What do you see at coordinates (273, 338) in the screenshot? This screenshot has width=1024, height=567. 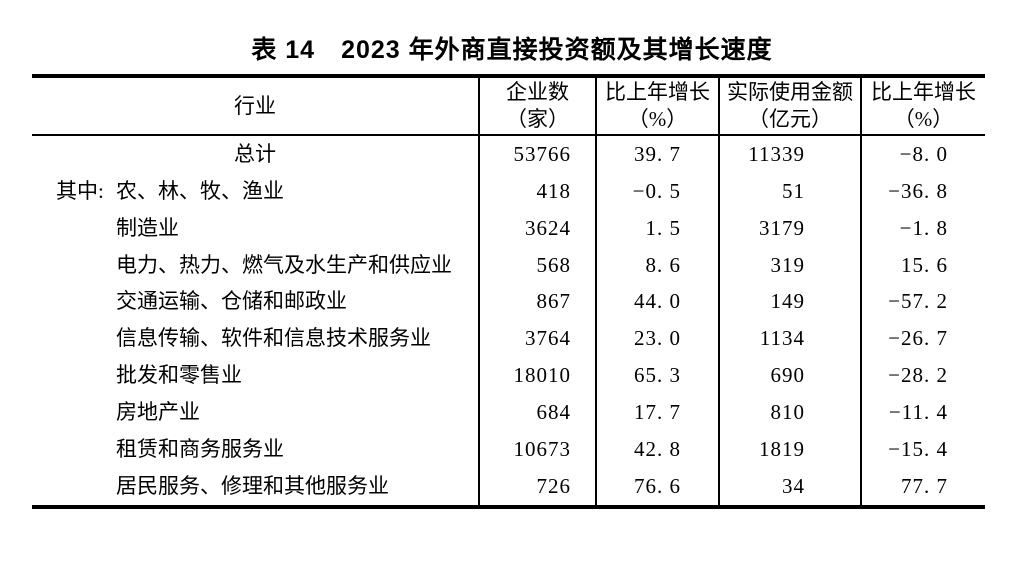 I see `industry-label: 信息传输、软件和信息技术服务业` at bounding box center [273, 338].